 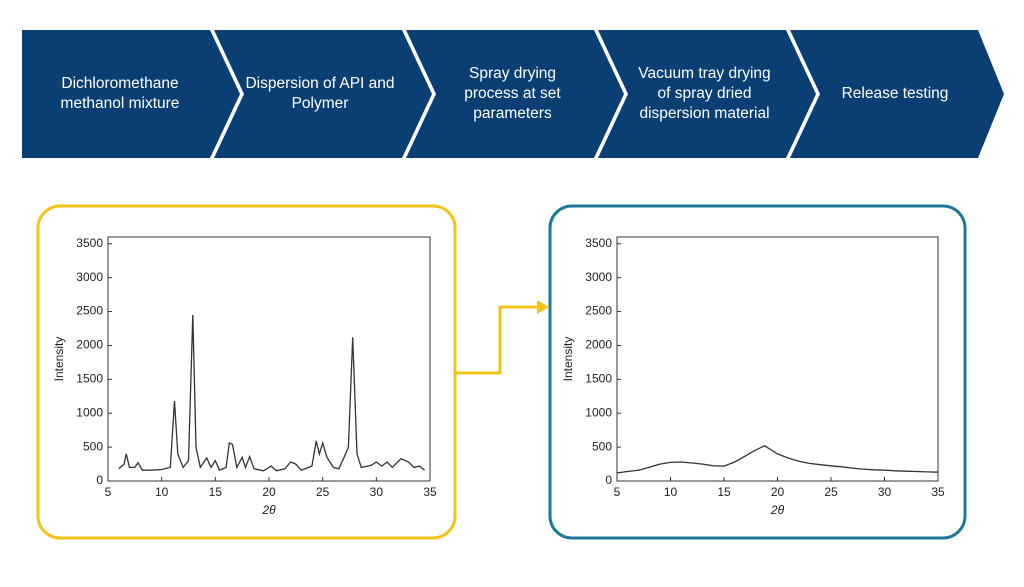 What do you see at coordinates (320, 93) in the screenshot?
I see `step-label: Dispersion of API and Polymer` at bounding box center [320, 93].